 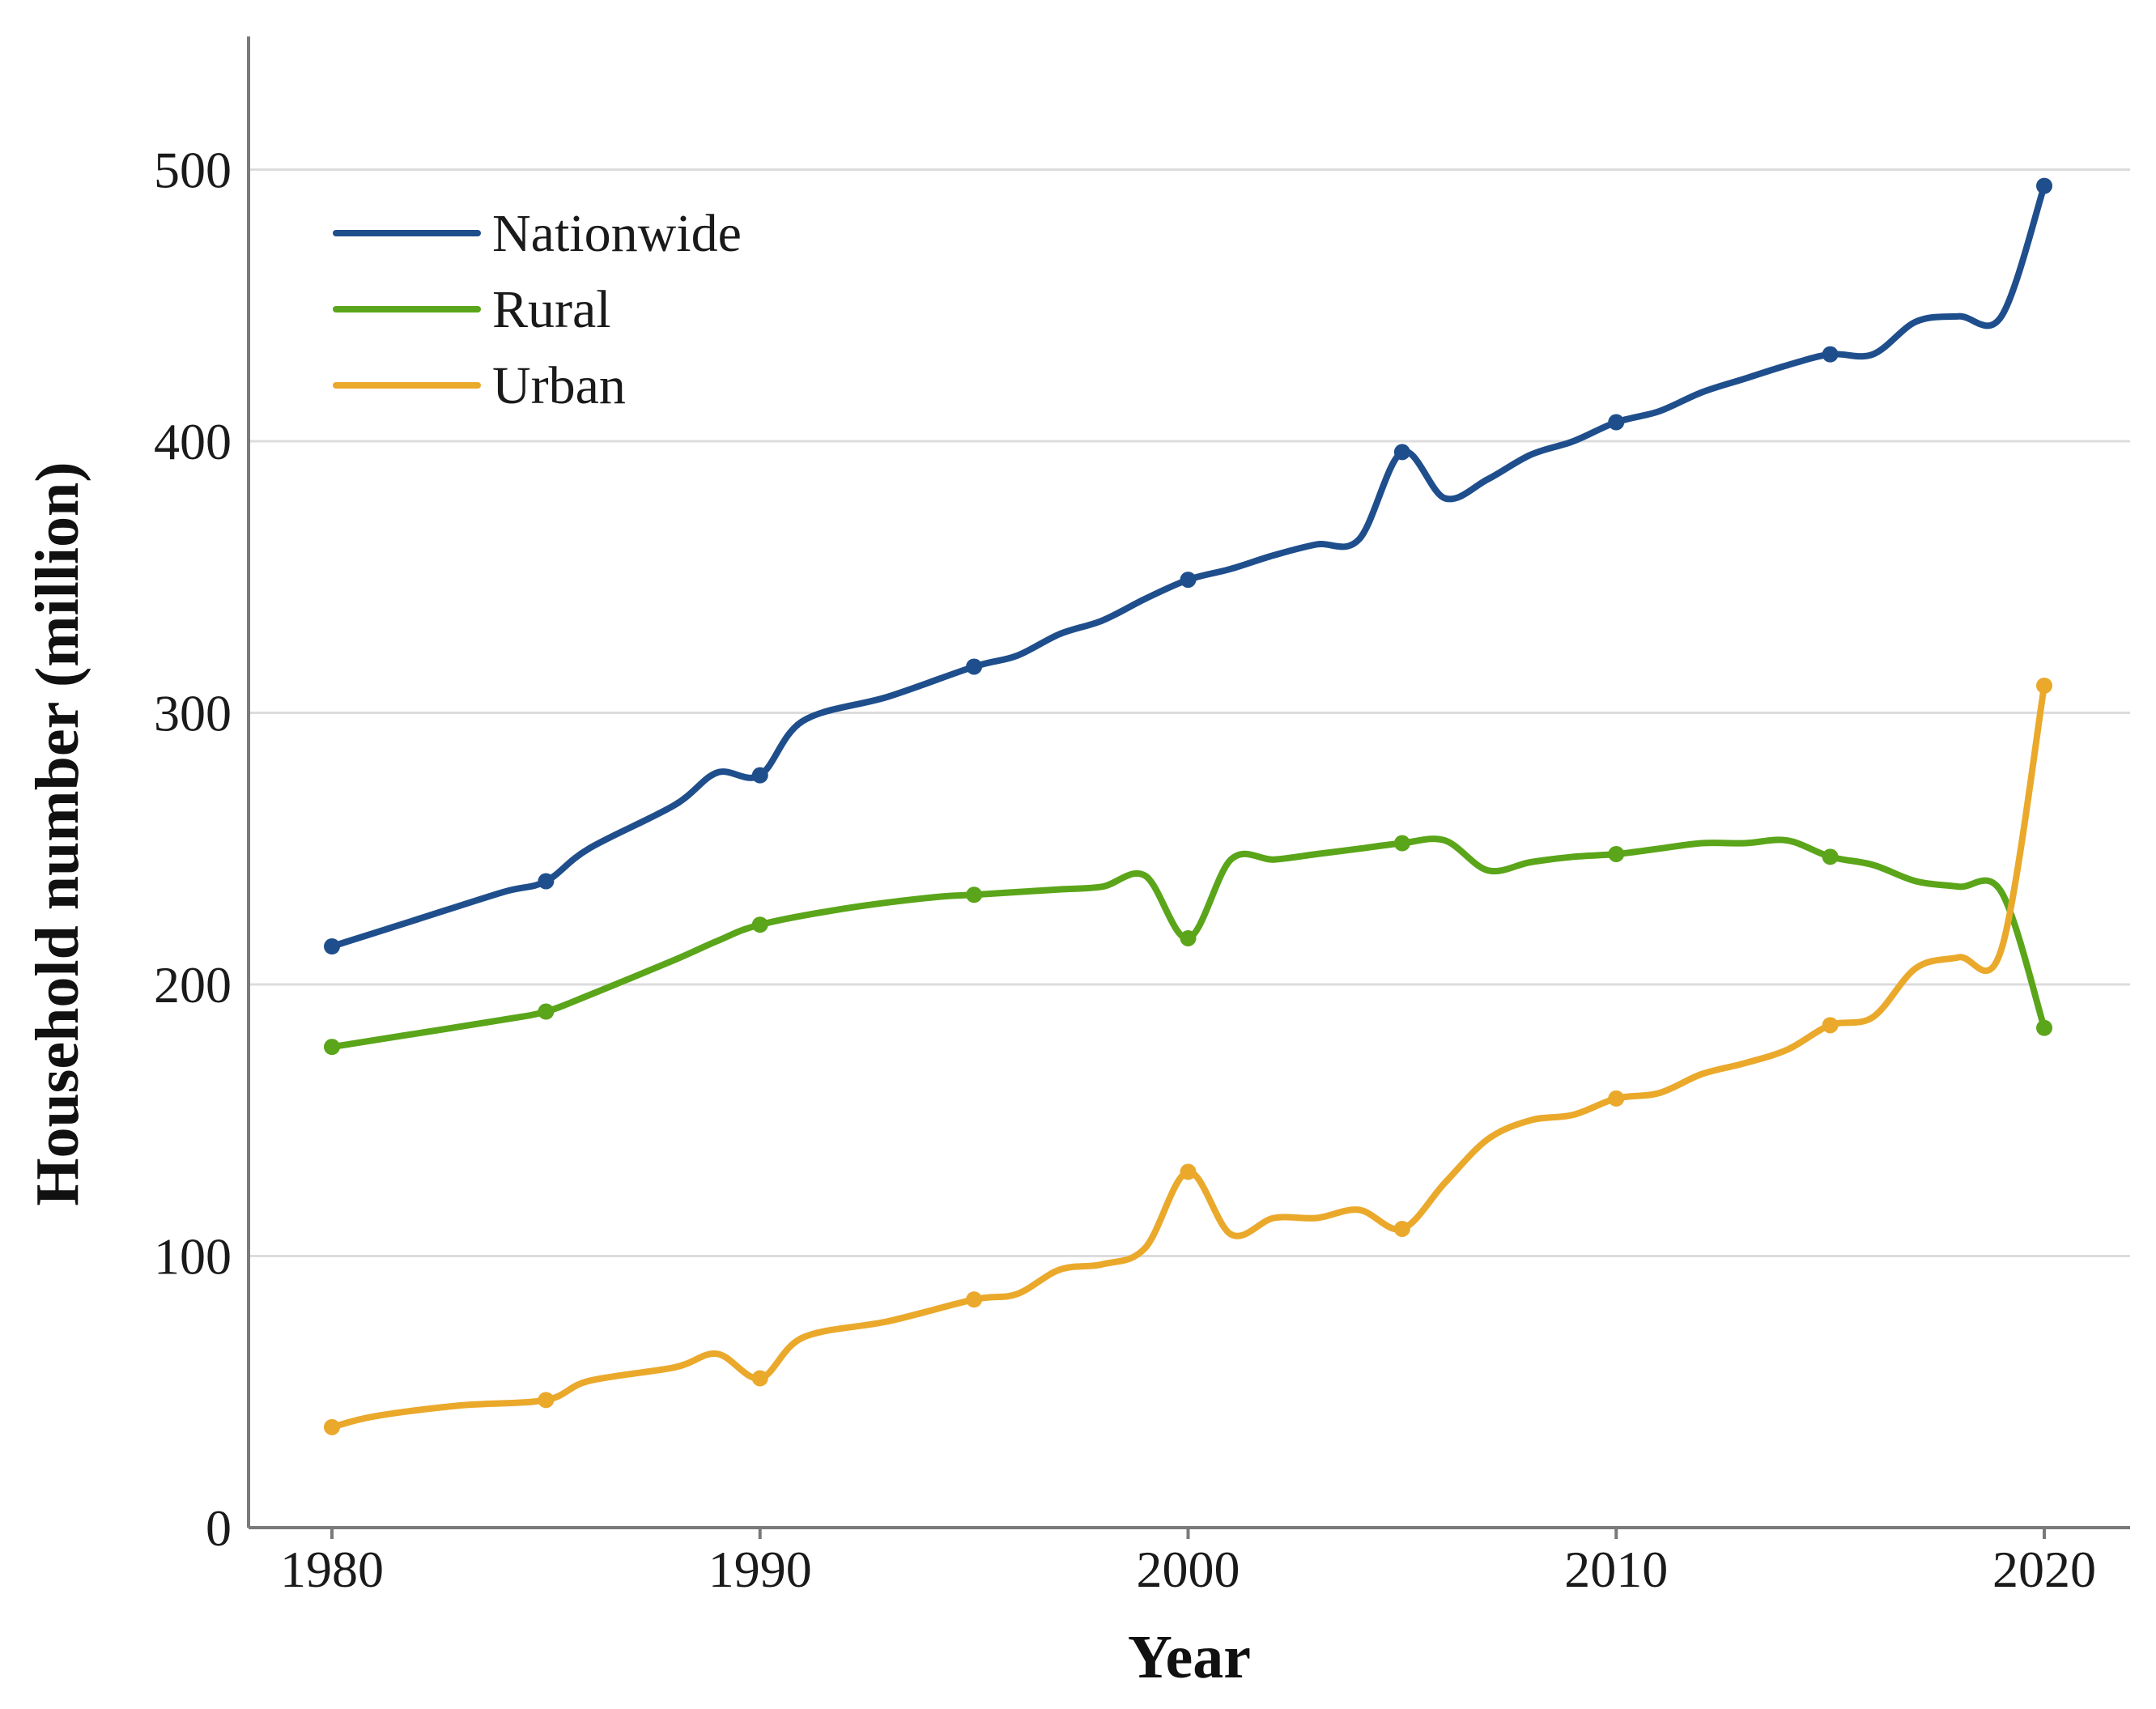 I want to click on x-ticks: 1980 1990 2000 2010 2020, so click(x=1188, y=1563).